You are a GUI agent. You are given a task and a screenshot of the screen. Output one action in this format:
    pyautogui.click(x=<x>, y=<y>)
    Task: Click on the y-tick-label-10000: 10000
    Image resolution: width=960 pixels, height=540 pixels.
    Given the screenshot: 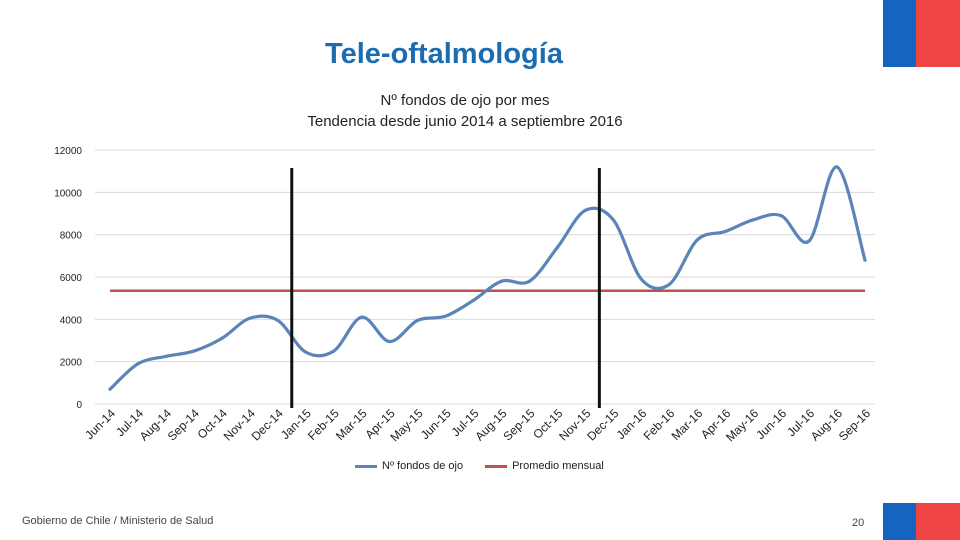 What is the action you would take?
    pyautogui.click(x=68, y=193)
    